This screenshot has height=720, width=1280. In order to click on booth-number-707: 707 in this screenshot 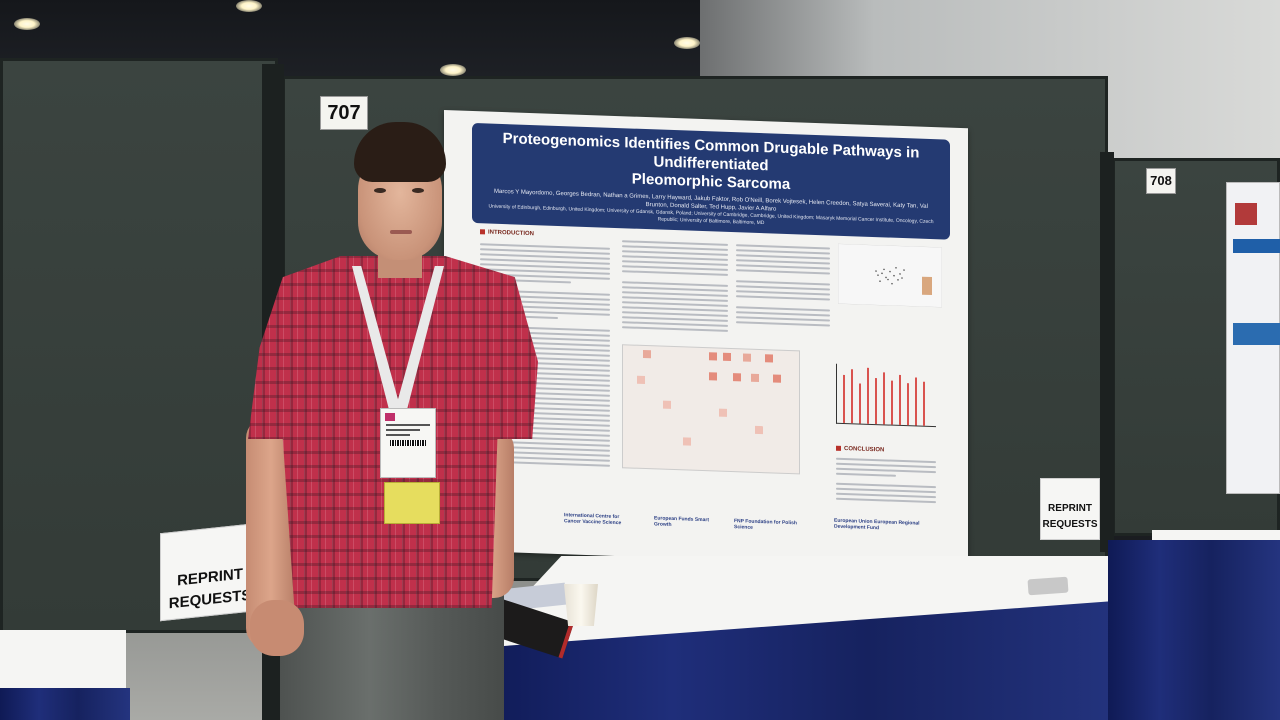, I will do `click(344, 113)`.